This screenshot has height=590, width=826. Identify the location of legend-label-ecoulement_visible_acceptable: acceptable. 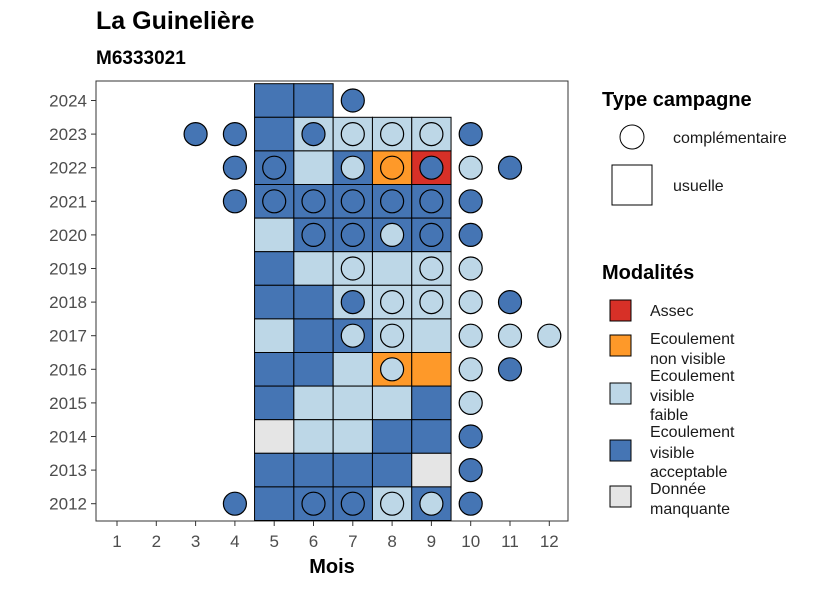
(688, 472).